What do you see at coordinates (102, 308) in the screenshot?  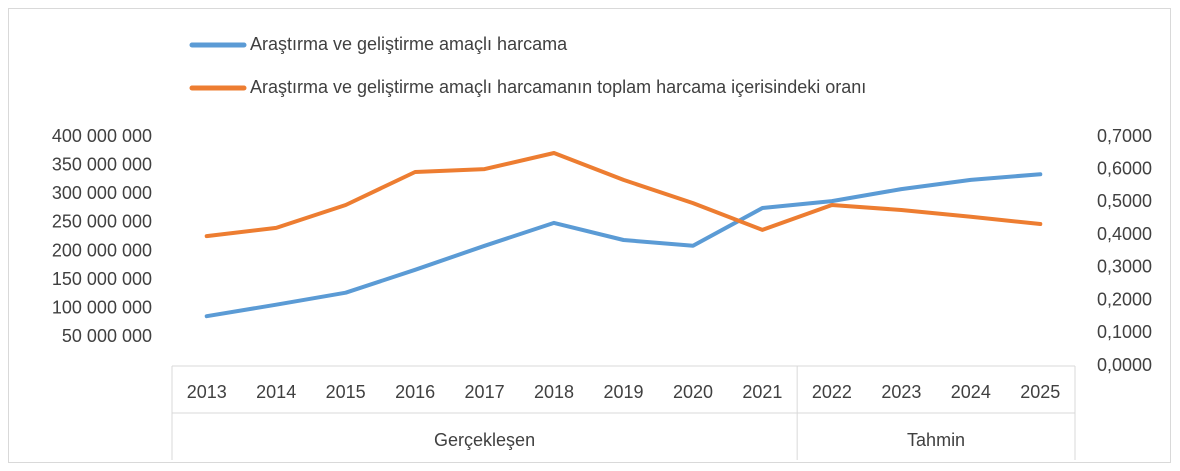 I see `y-tick-label: 100 000 000` at bounding box center [102, 308].